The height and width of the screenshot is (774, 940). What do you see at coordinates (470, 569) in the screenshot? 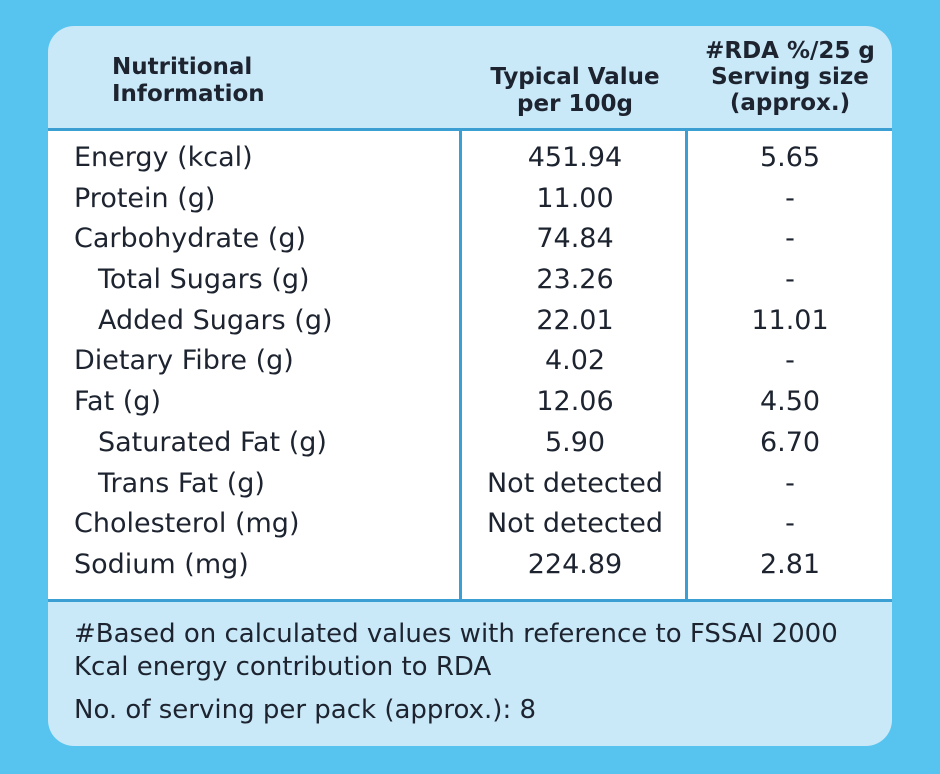
I see `table-row: Sodium (mg) 224.89 2.81` at bounding box center [470, 569].